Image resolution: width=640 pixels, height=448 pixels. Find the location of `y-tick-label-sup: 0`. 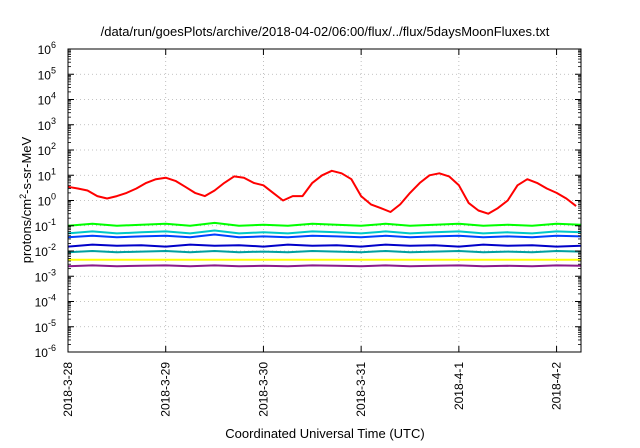

y-tick-label-sup: 0 is located at coordinates (53, 197).